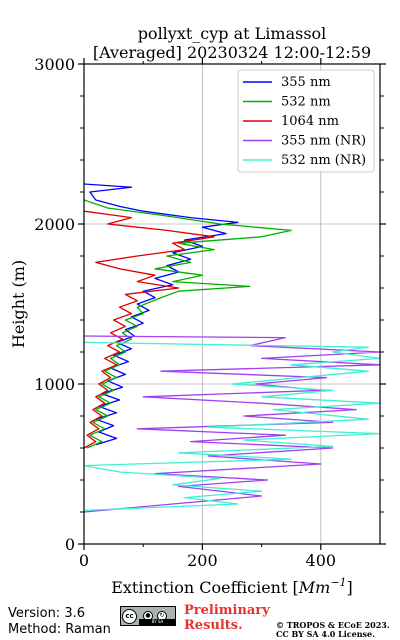 This screenshot has height=640, width=400. I want to click on x-axis-label-unit: Mm, so click(314, 587).